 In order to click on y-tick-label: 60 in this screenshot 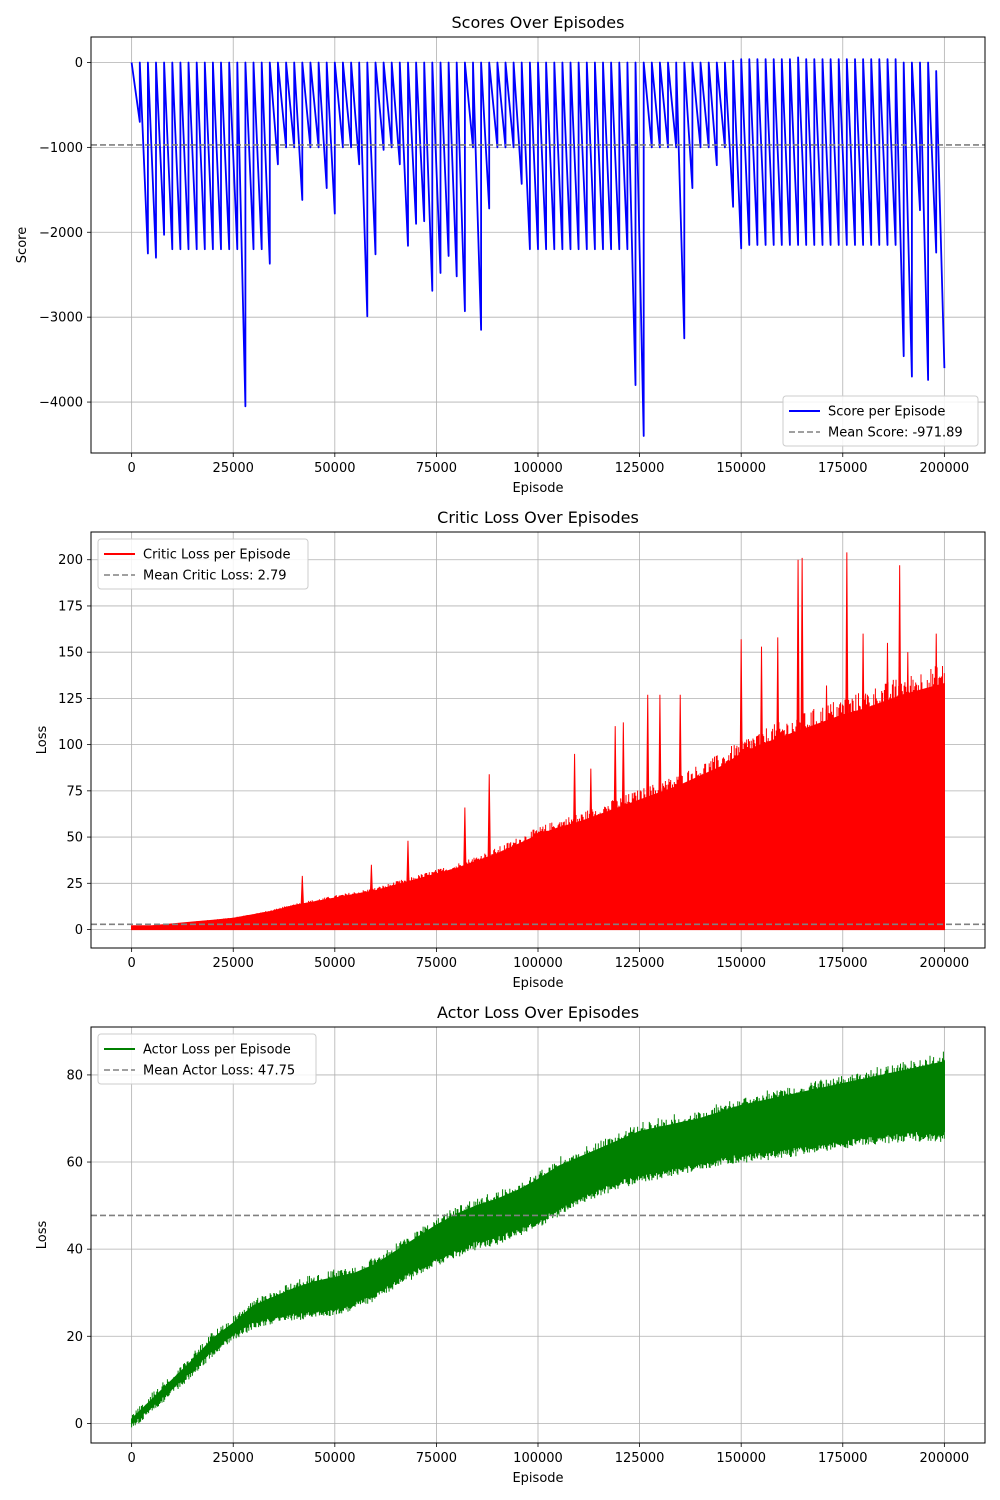, I will do `click(74, 1163)`.